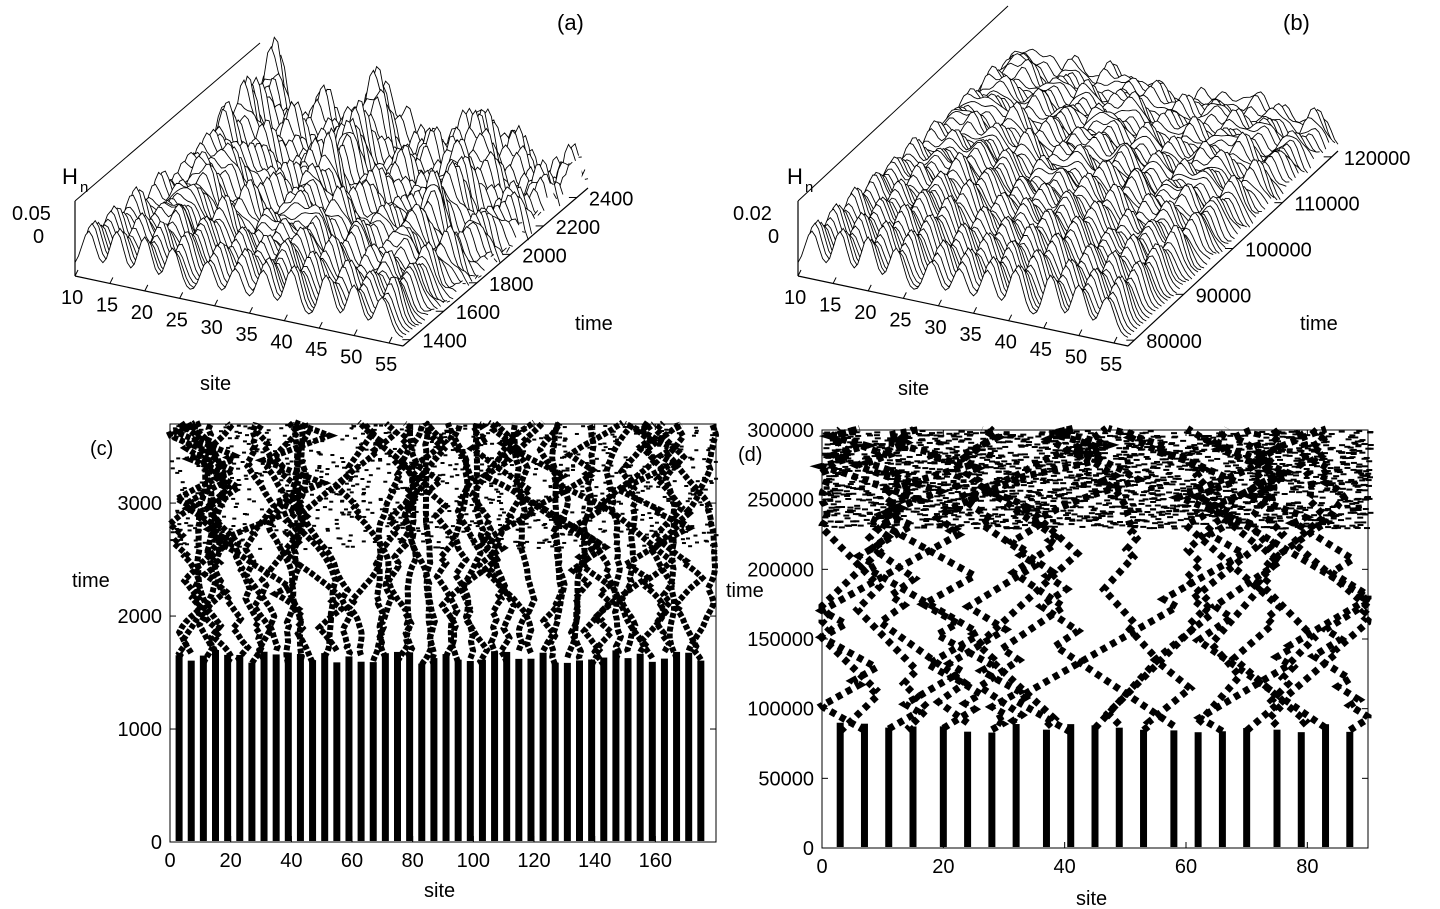  Describe the element at coordinates (750, 455) in the screenshot. I see `panel-d-label: (d)` at that location.